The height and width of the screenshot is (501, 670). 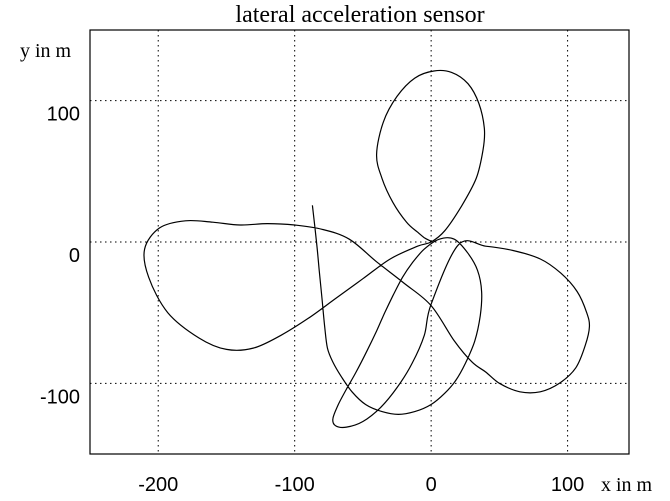 I want to click on y-tick-label: 0, so click(x=74, y=256).